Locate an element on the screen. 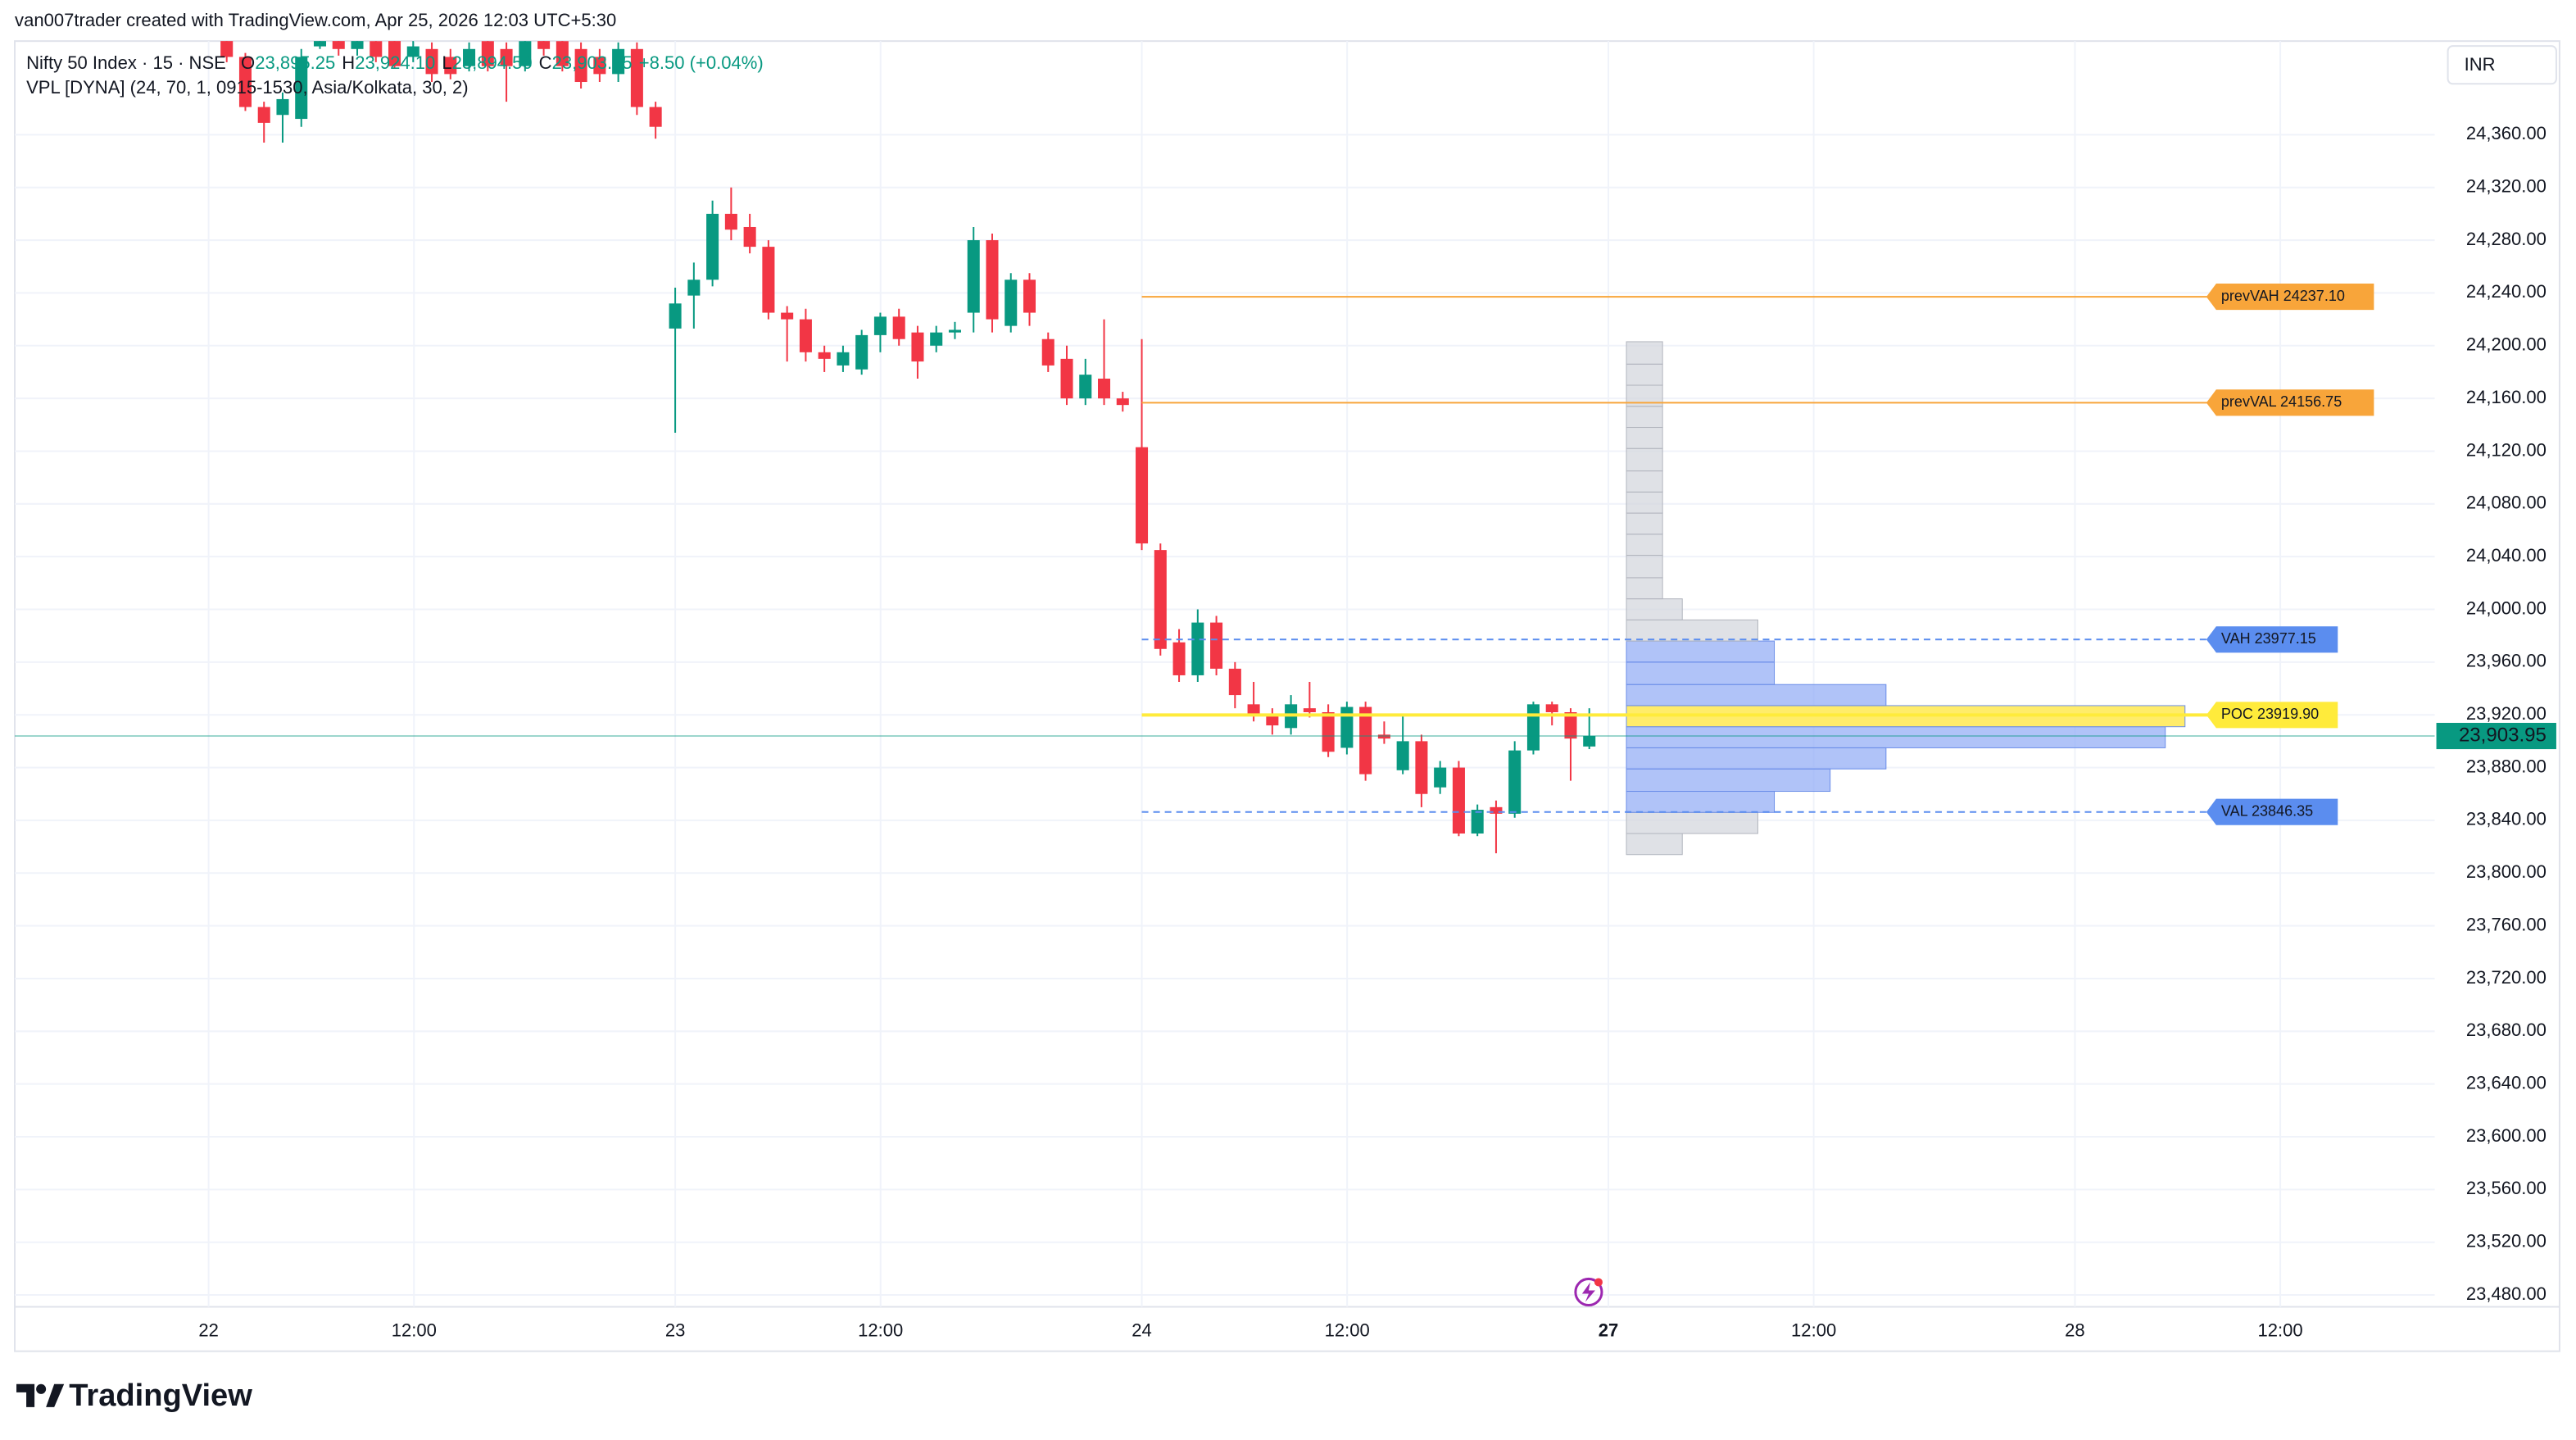 This screenshot has width=2576, height=1440. currency: INR is located at coordinates (2480, 64).